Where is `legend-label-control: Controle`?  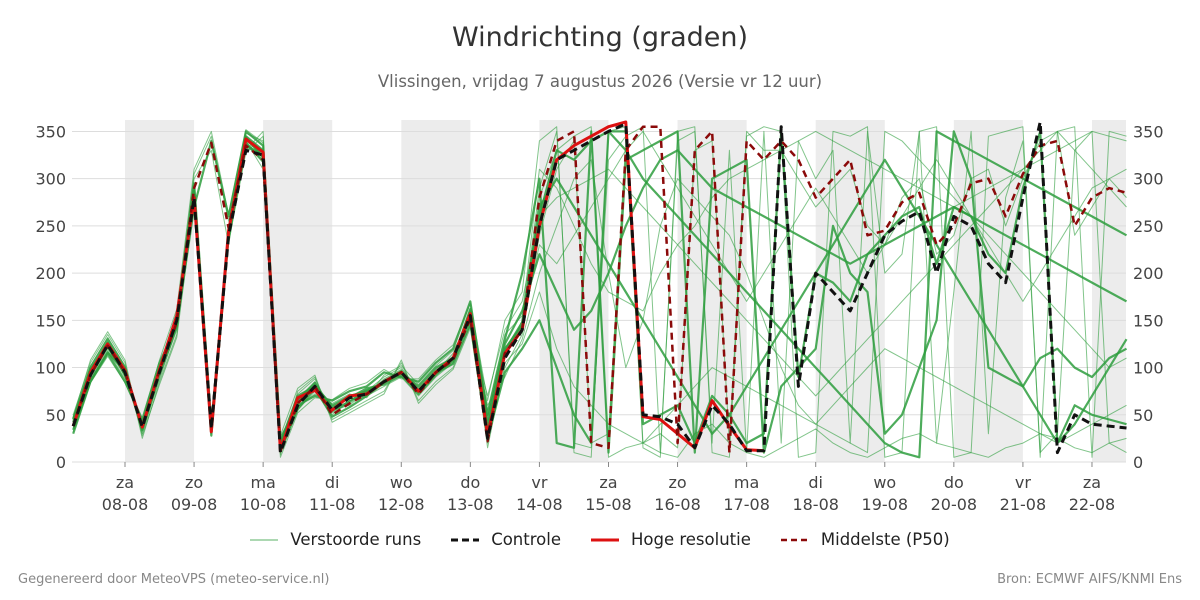 legend-label-control: Controle is located at coordinates (526, 539).